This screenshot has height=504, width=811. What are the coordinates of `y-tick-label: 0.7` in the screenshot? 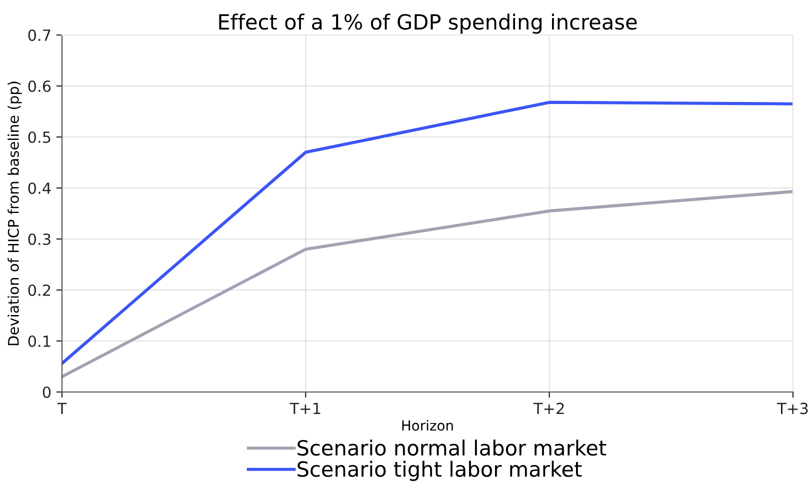 It's located at (39, 35).